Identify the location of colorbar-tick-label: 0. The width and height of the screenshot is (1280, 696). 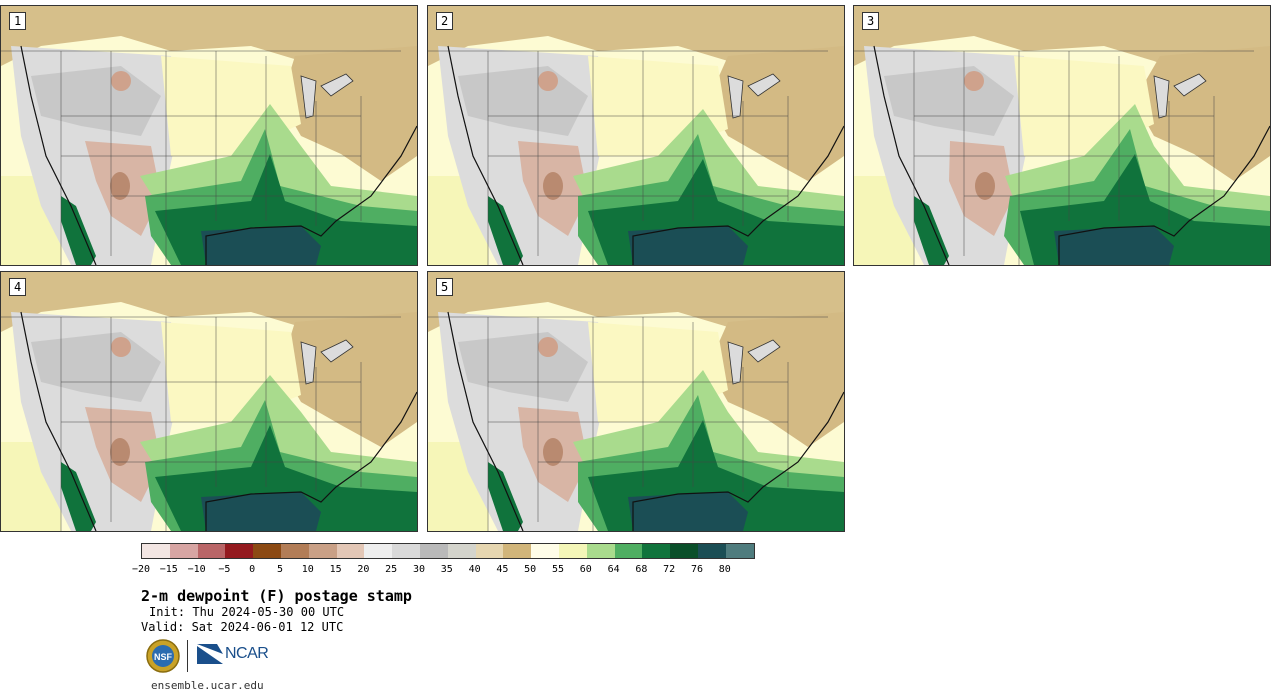
(252, 569).